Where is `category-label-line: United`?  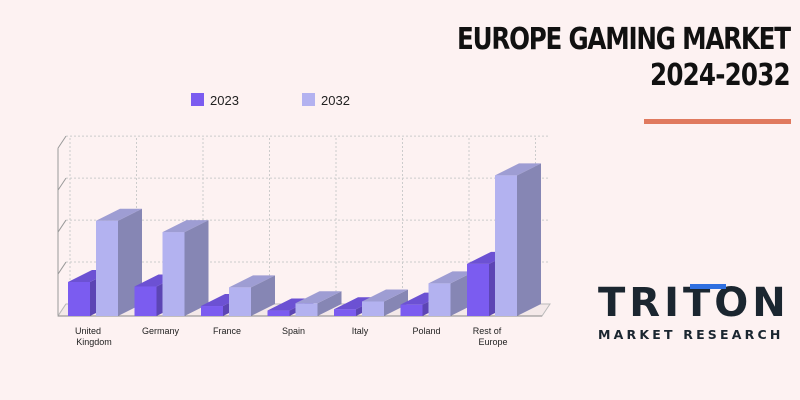
category-label-line: United is located at coordinates (88, 331).